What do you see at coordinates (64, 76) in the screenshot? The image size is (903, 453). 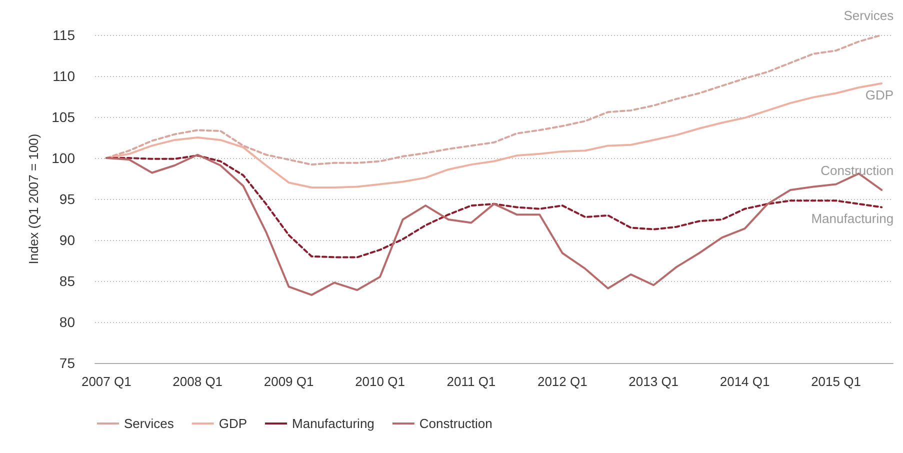 I see `y-tick-label: 110` at bounding box center [64, 76].